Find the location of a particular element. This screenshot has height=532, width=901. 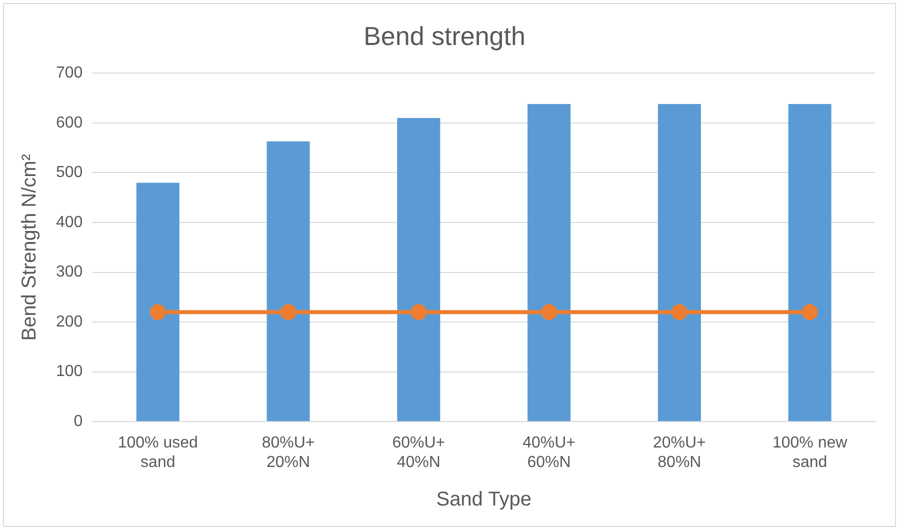

x-tick-label: 40%U+ 60%N is located at coordinates (549, 452).